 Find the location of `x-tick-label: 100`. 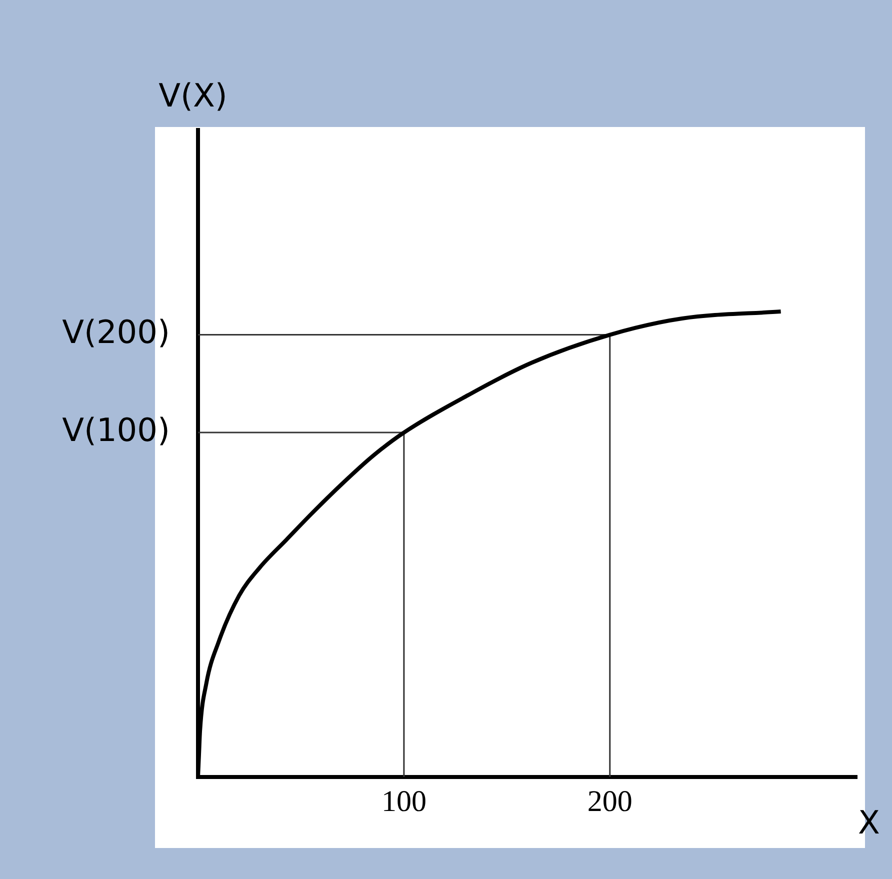

x-tick-label: 100 is located at coordinates (403, 801).